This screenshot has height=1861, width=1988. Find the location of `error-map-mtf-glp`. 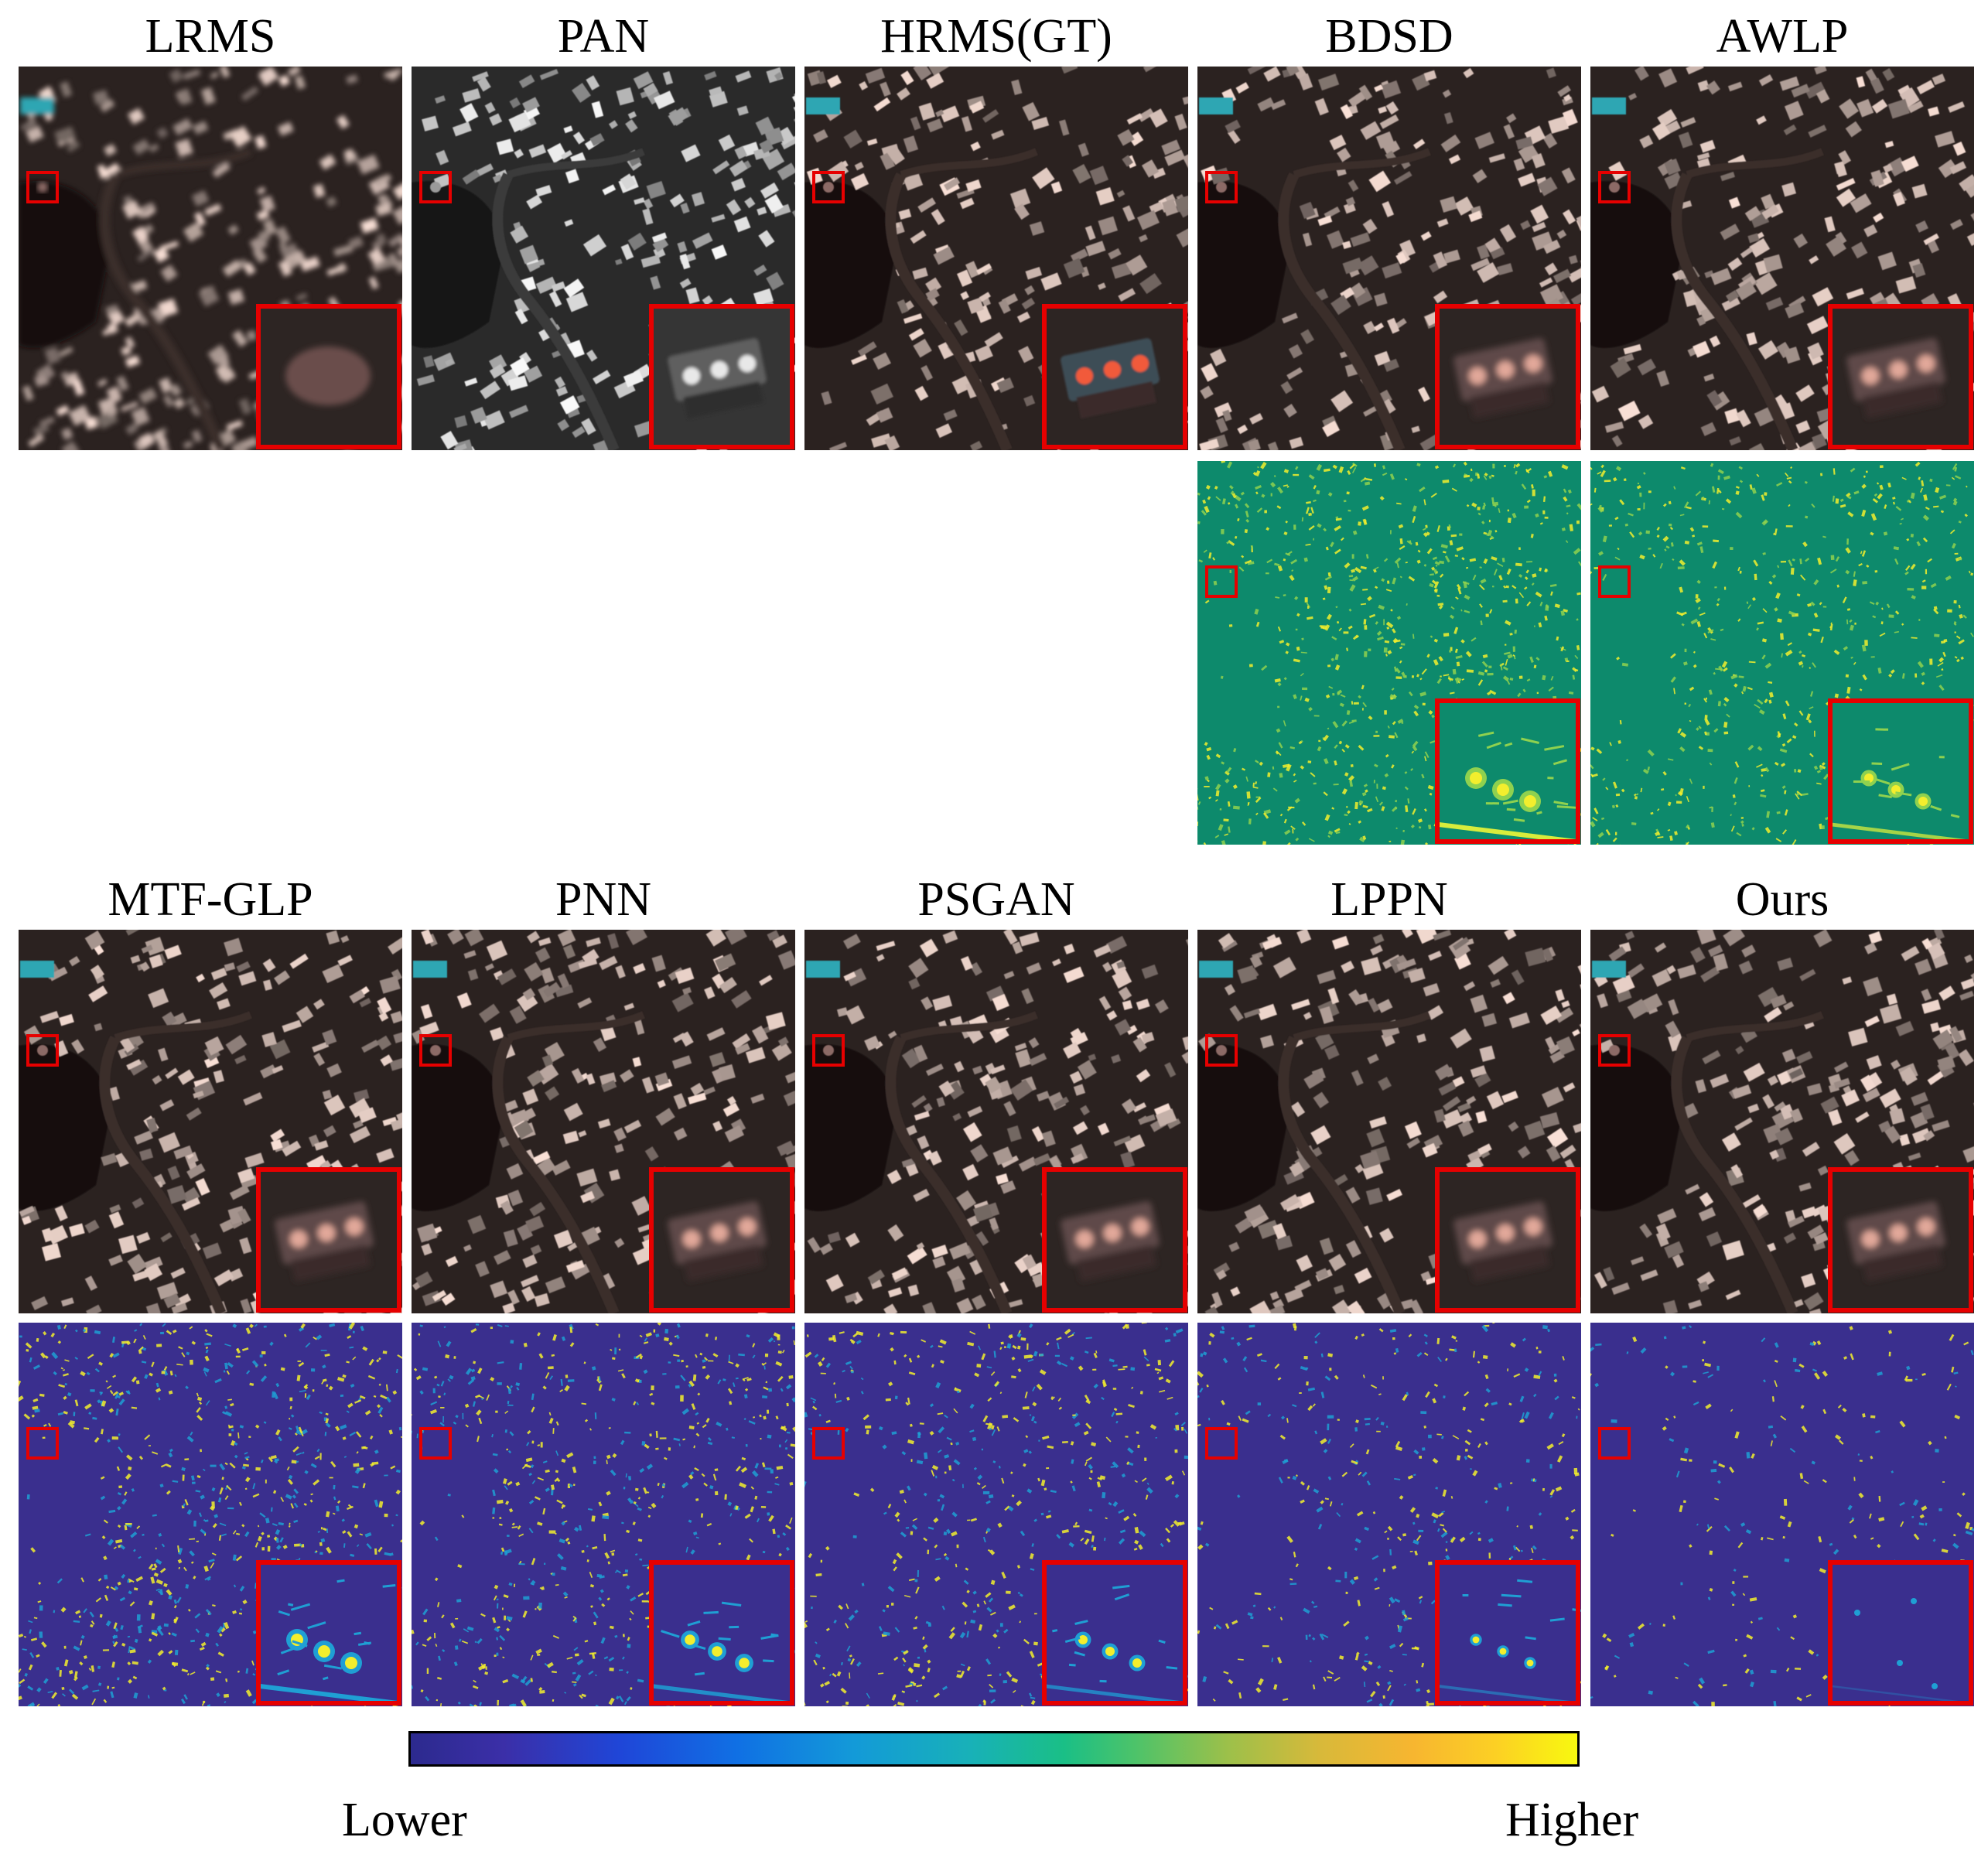

error-map-mtf-glp is located at coordinates (211, 1514).